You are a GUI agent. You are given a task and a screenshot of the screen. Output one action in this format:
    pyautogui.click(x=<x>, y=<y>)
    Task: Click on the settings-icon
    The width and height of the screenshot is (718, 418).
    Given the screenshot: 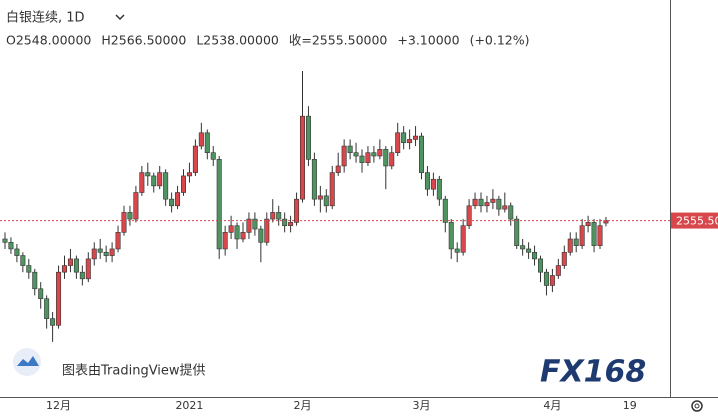 What is the action you would take?
    pyautogui.click(x=697, y=406)
    